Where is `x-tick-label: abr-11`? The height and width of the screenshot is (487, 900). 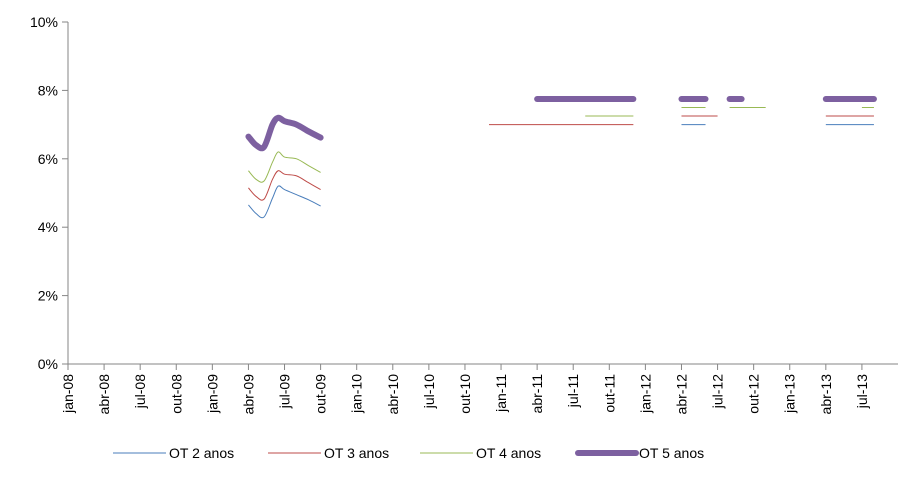 x-tick-label: abr-11 is located at coordinates (537, 394).